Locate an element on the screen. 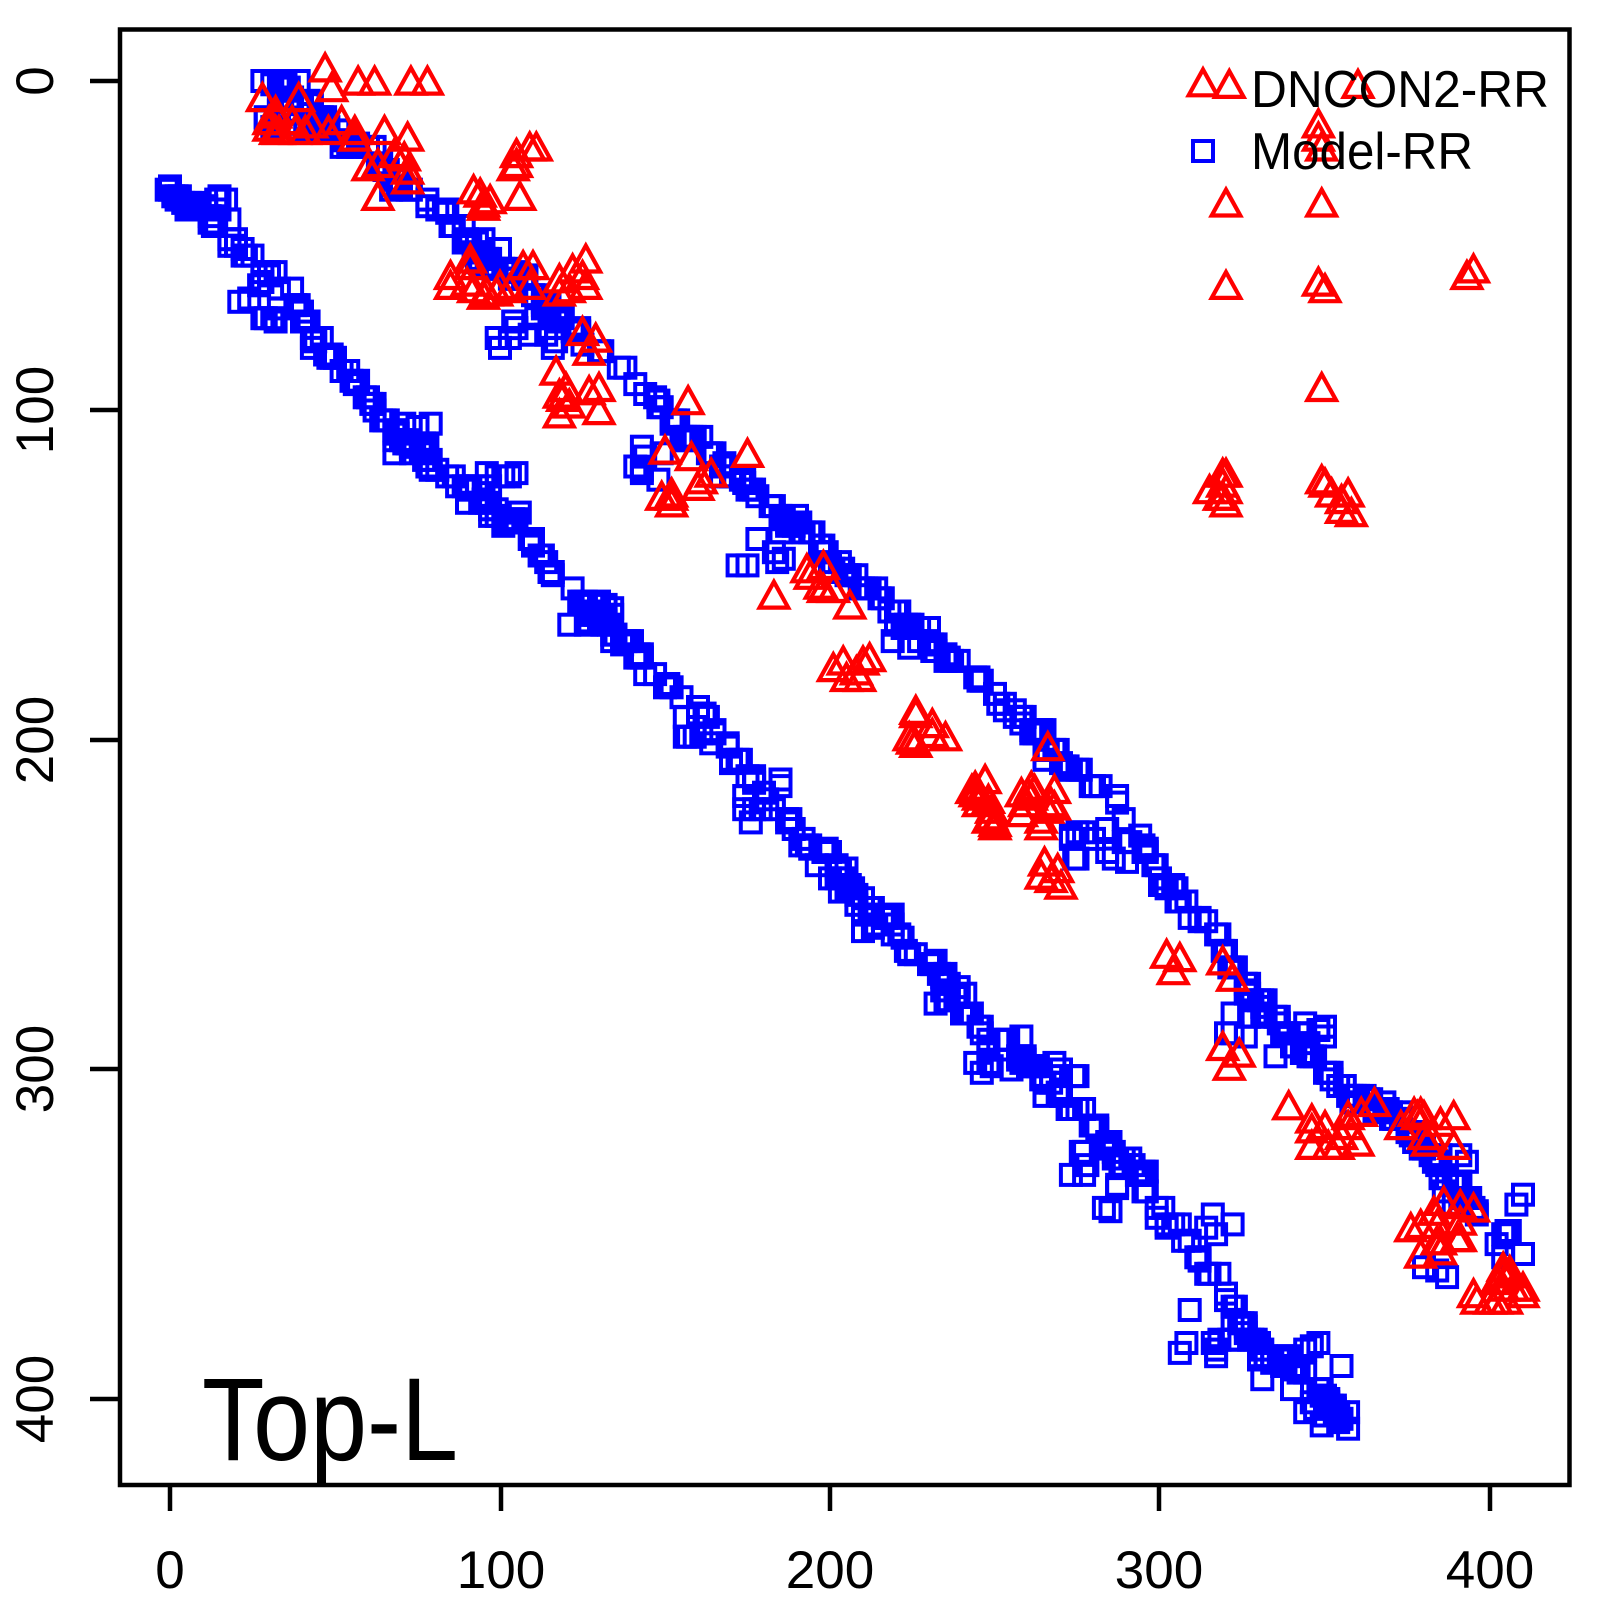 Image resolution: width=1600 pixels, height=1605 pixels. svg-text: DNCON2-RR is located at coordinates (1400, 90).